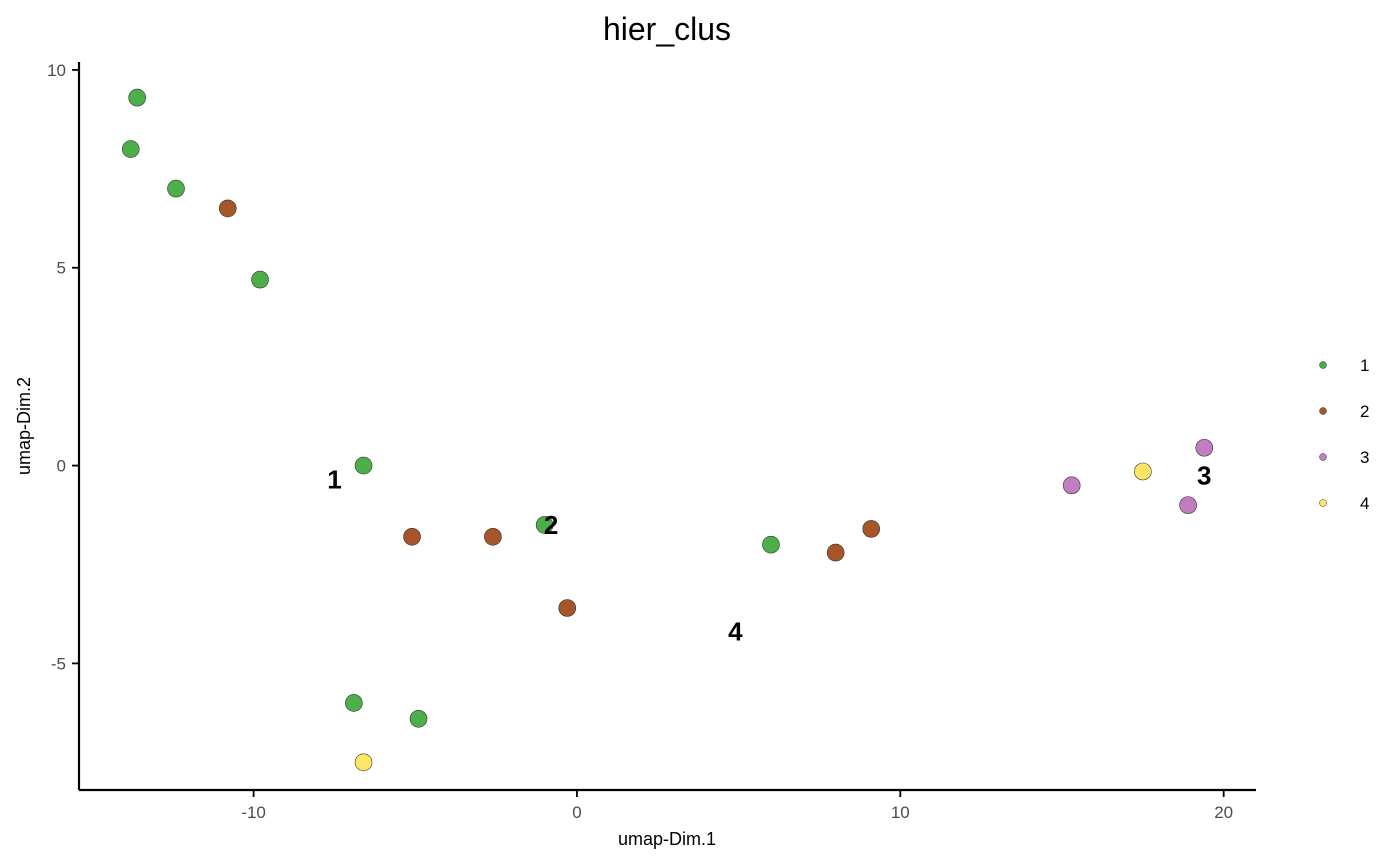 The height and width of the screenshot is (866, 1400). What do you see at coordinates (253, 812) in the screenshot?
I see `x-tick-label: -10` at bounding box center [253, 812].